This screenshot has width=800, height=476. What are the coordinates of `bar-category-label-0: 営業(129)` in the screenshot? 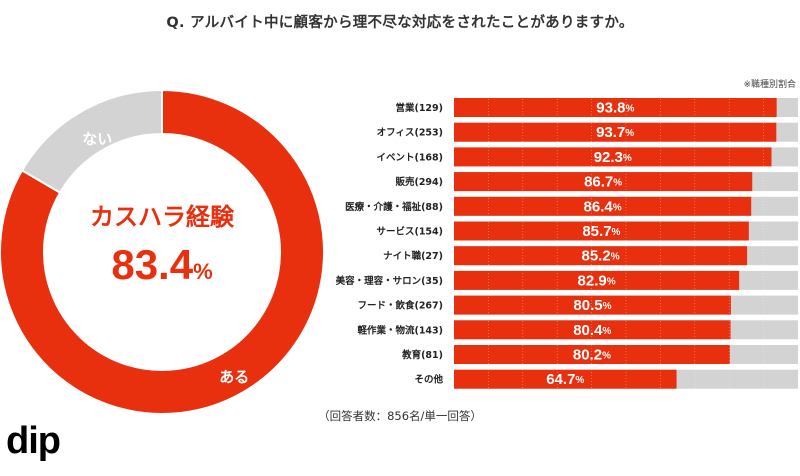 It's located at (419, 108).